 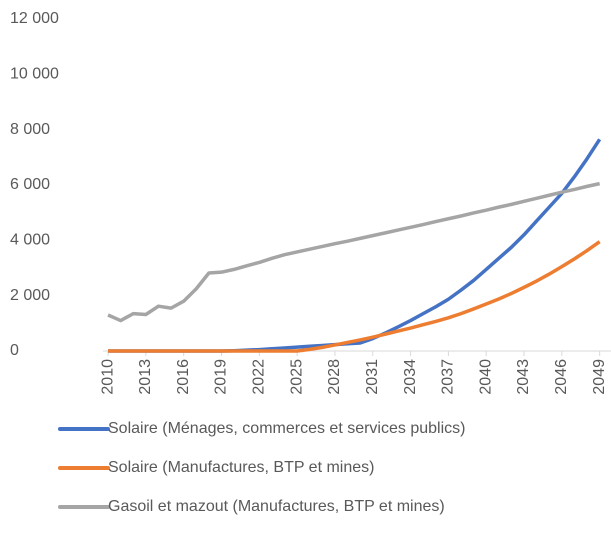 I want to click on y-tick-label: 6 000, so click(x=30, y=184).